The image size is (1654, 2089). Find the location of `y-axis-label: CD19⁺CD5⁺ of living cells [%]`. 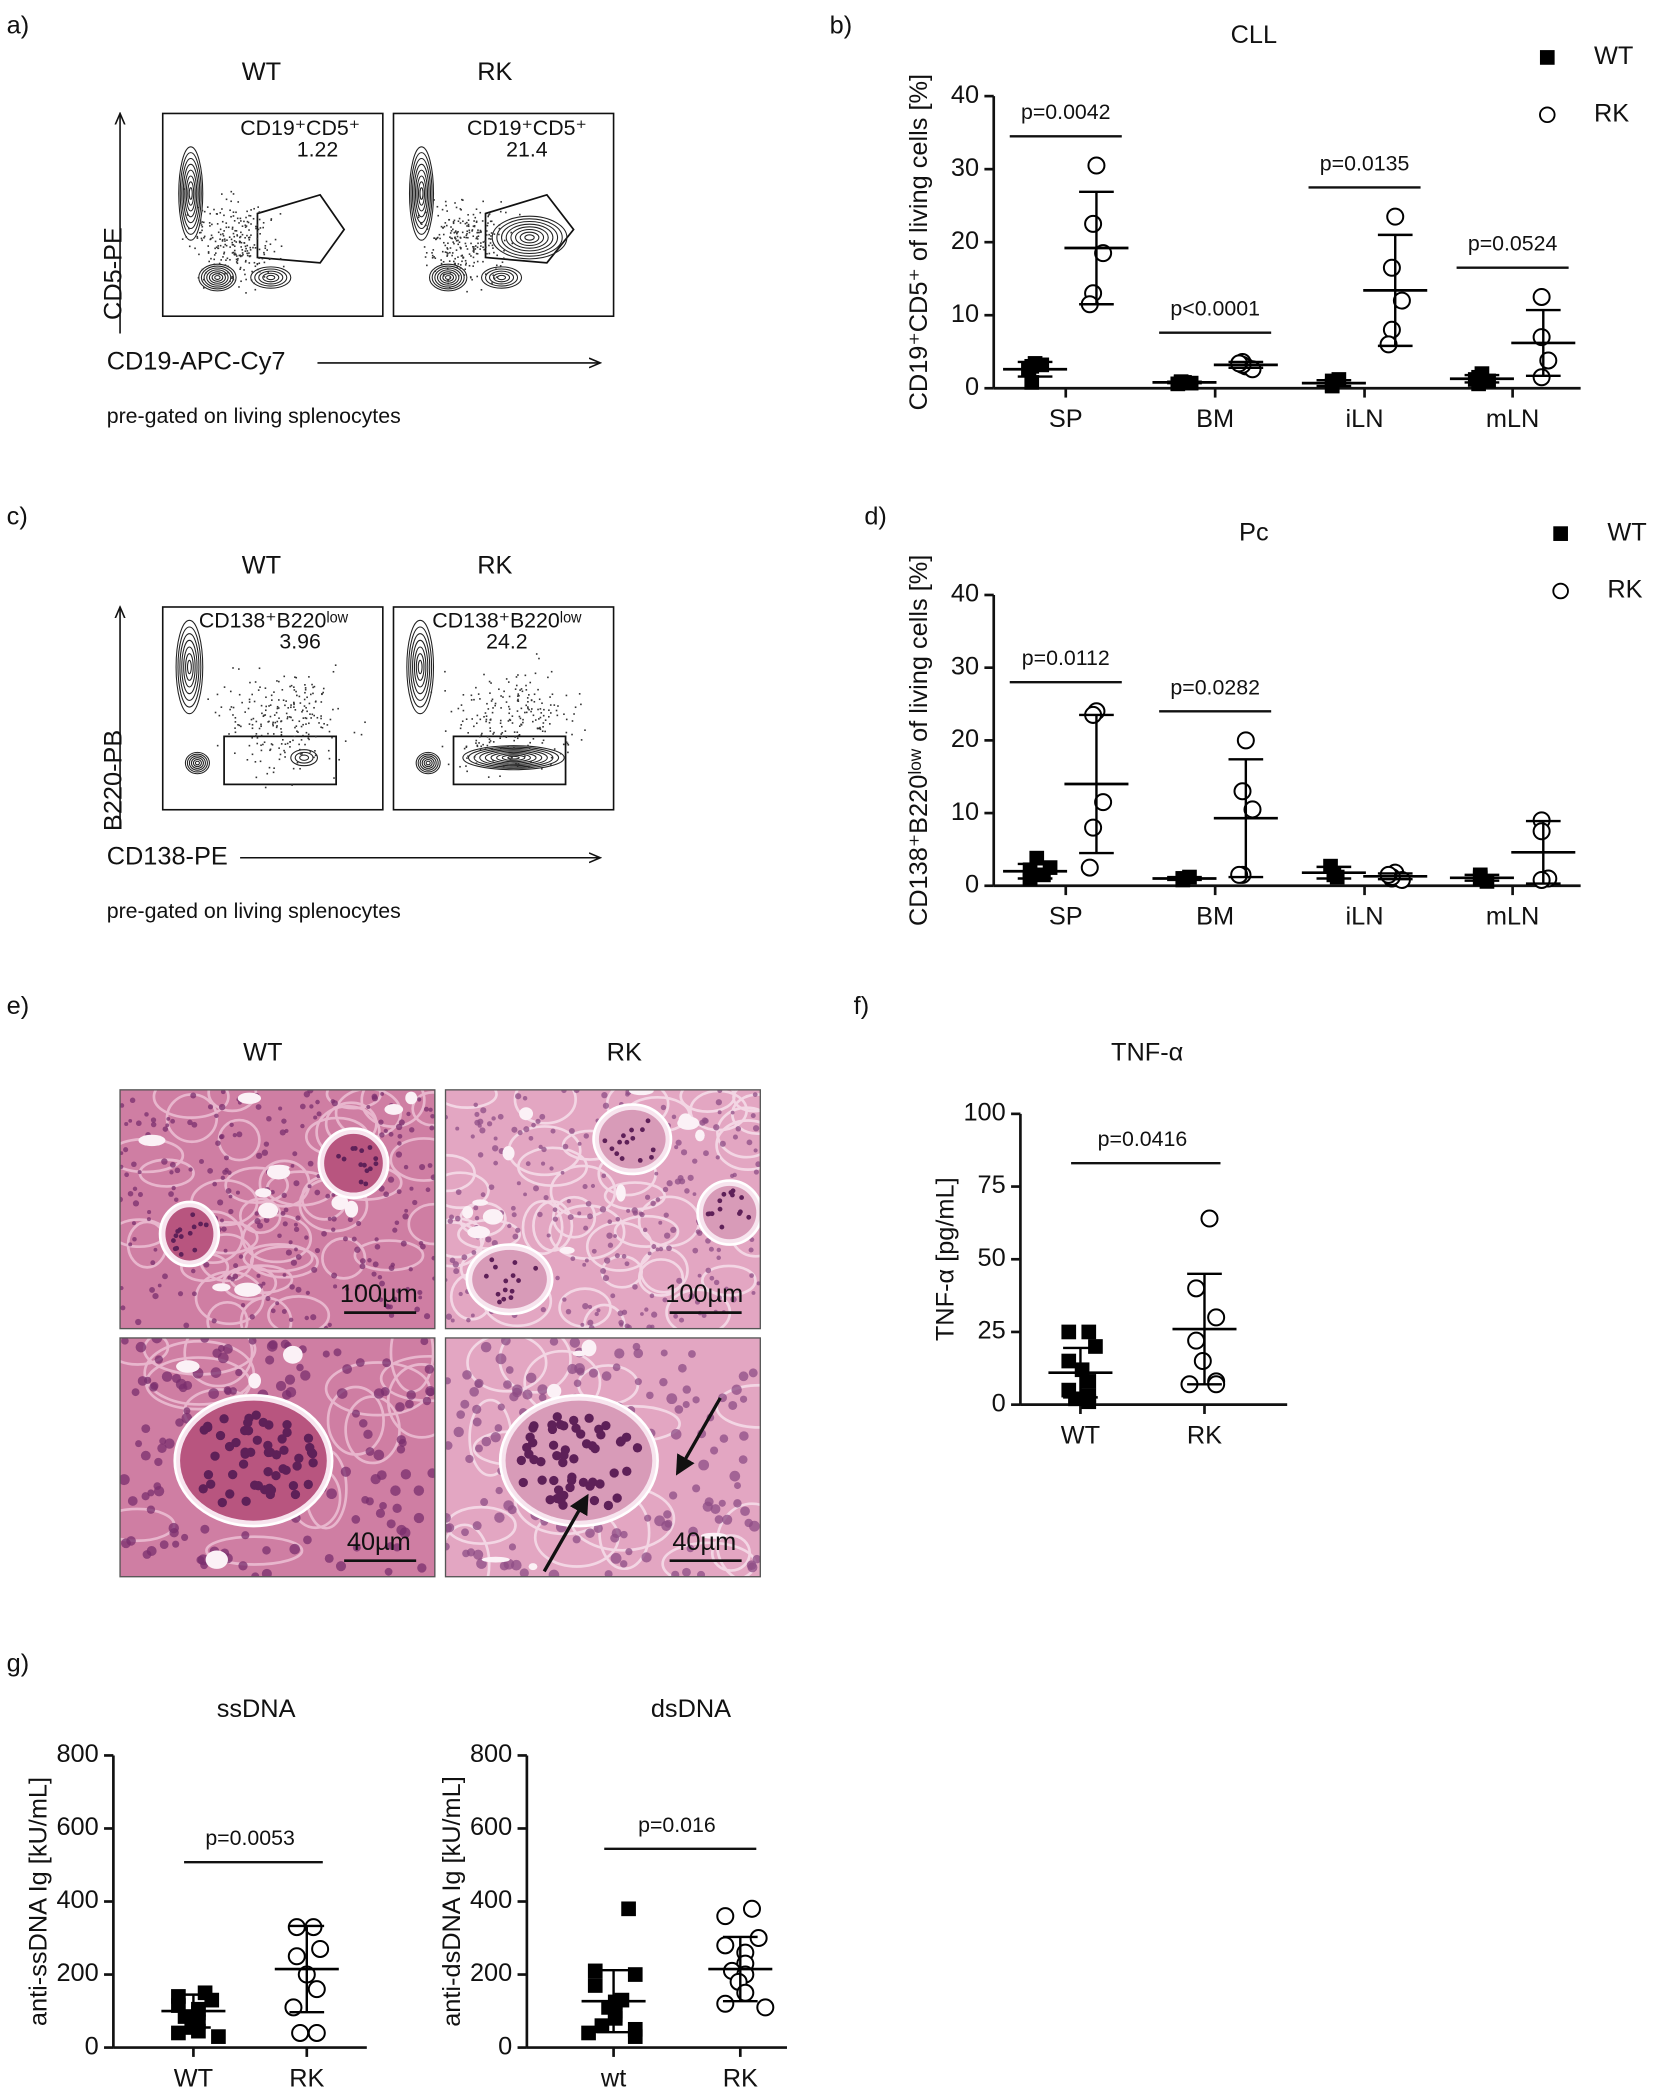

y-axis-label: CD19⁺CD5⁺ of living cells [%] is located at coordinates (919, 242).